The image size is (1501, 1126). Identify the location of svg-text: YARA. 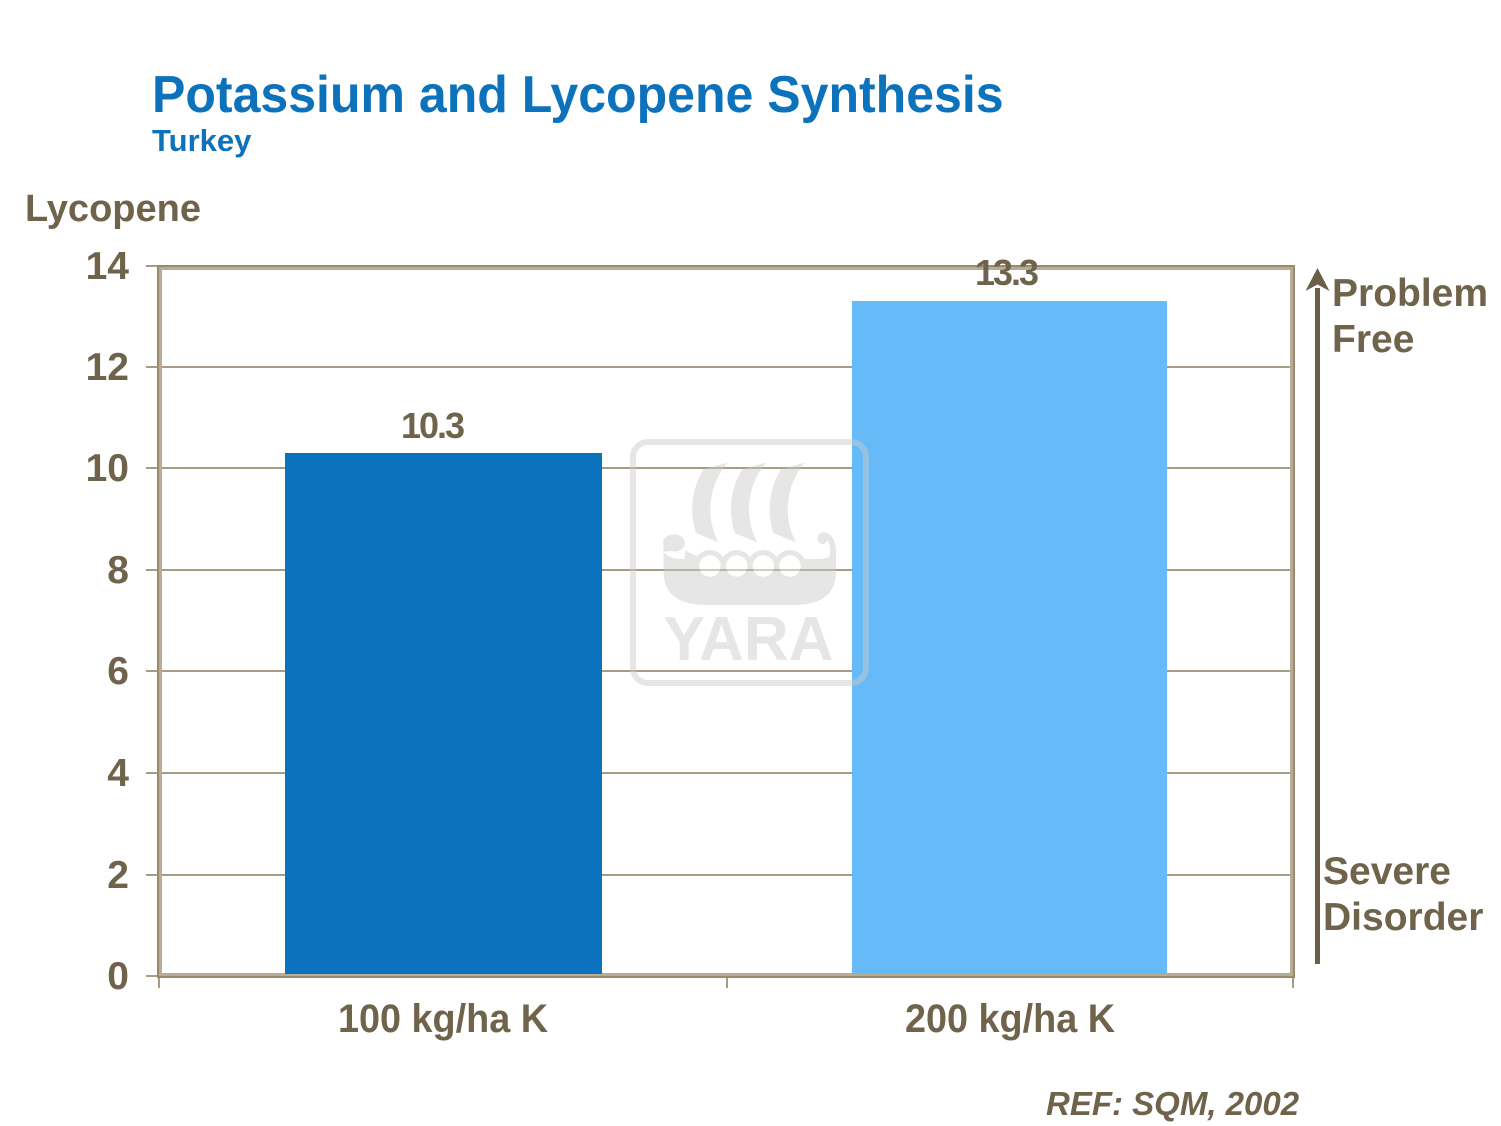
(749, 639).